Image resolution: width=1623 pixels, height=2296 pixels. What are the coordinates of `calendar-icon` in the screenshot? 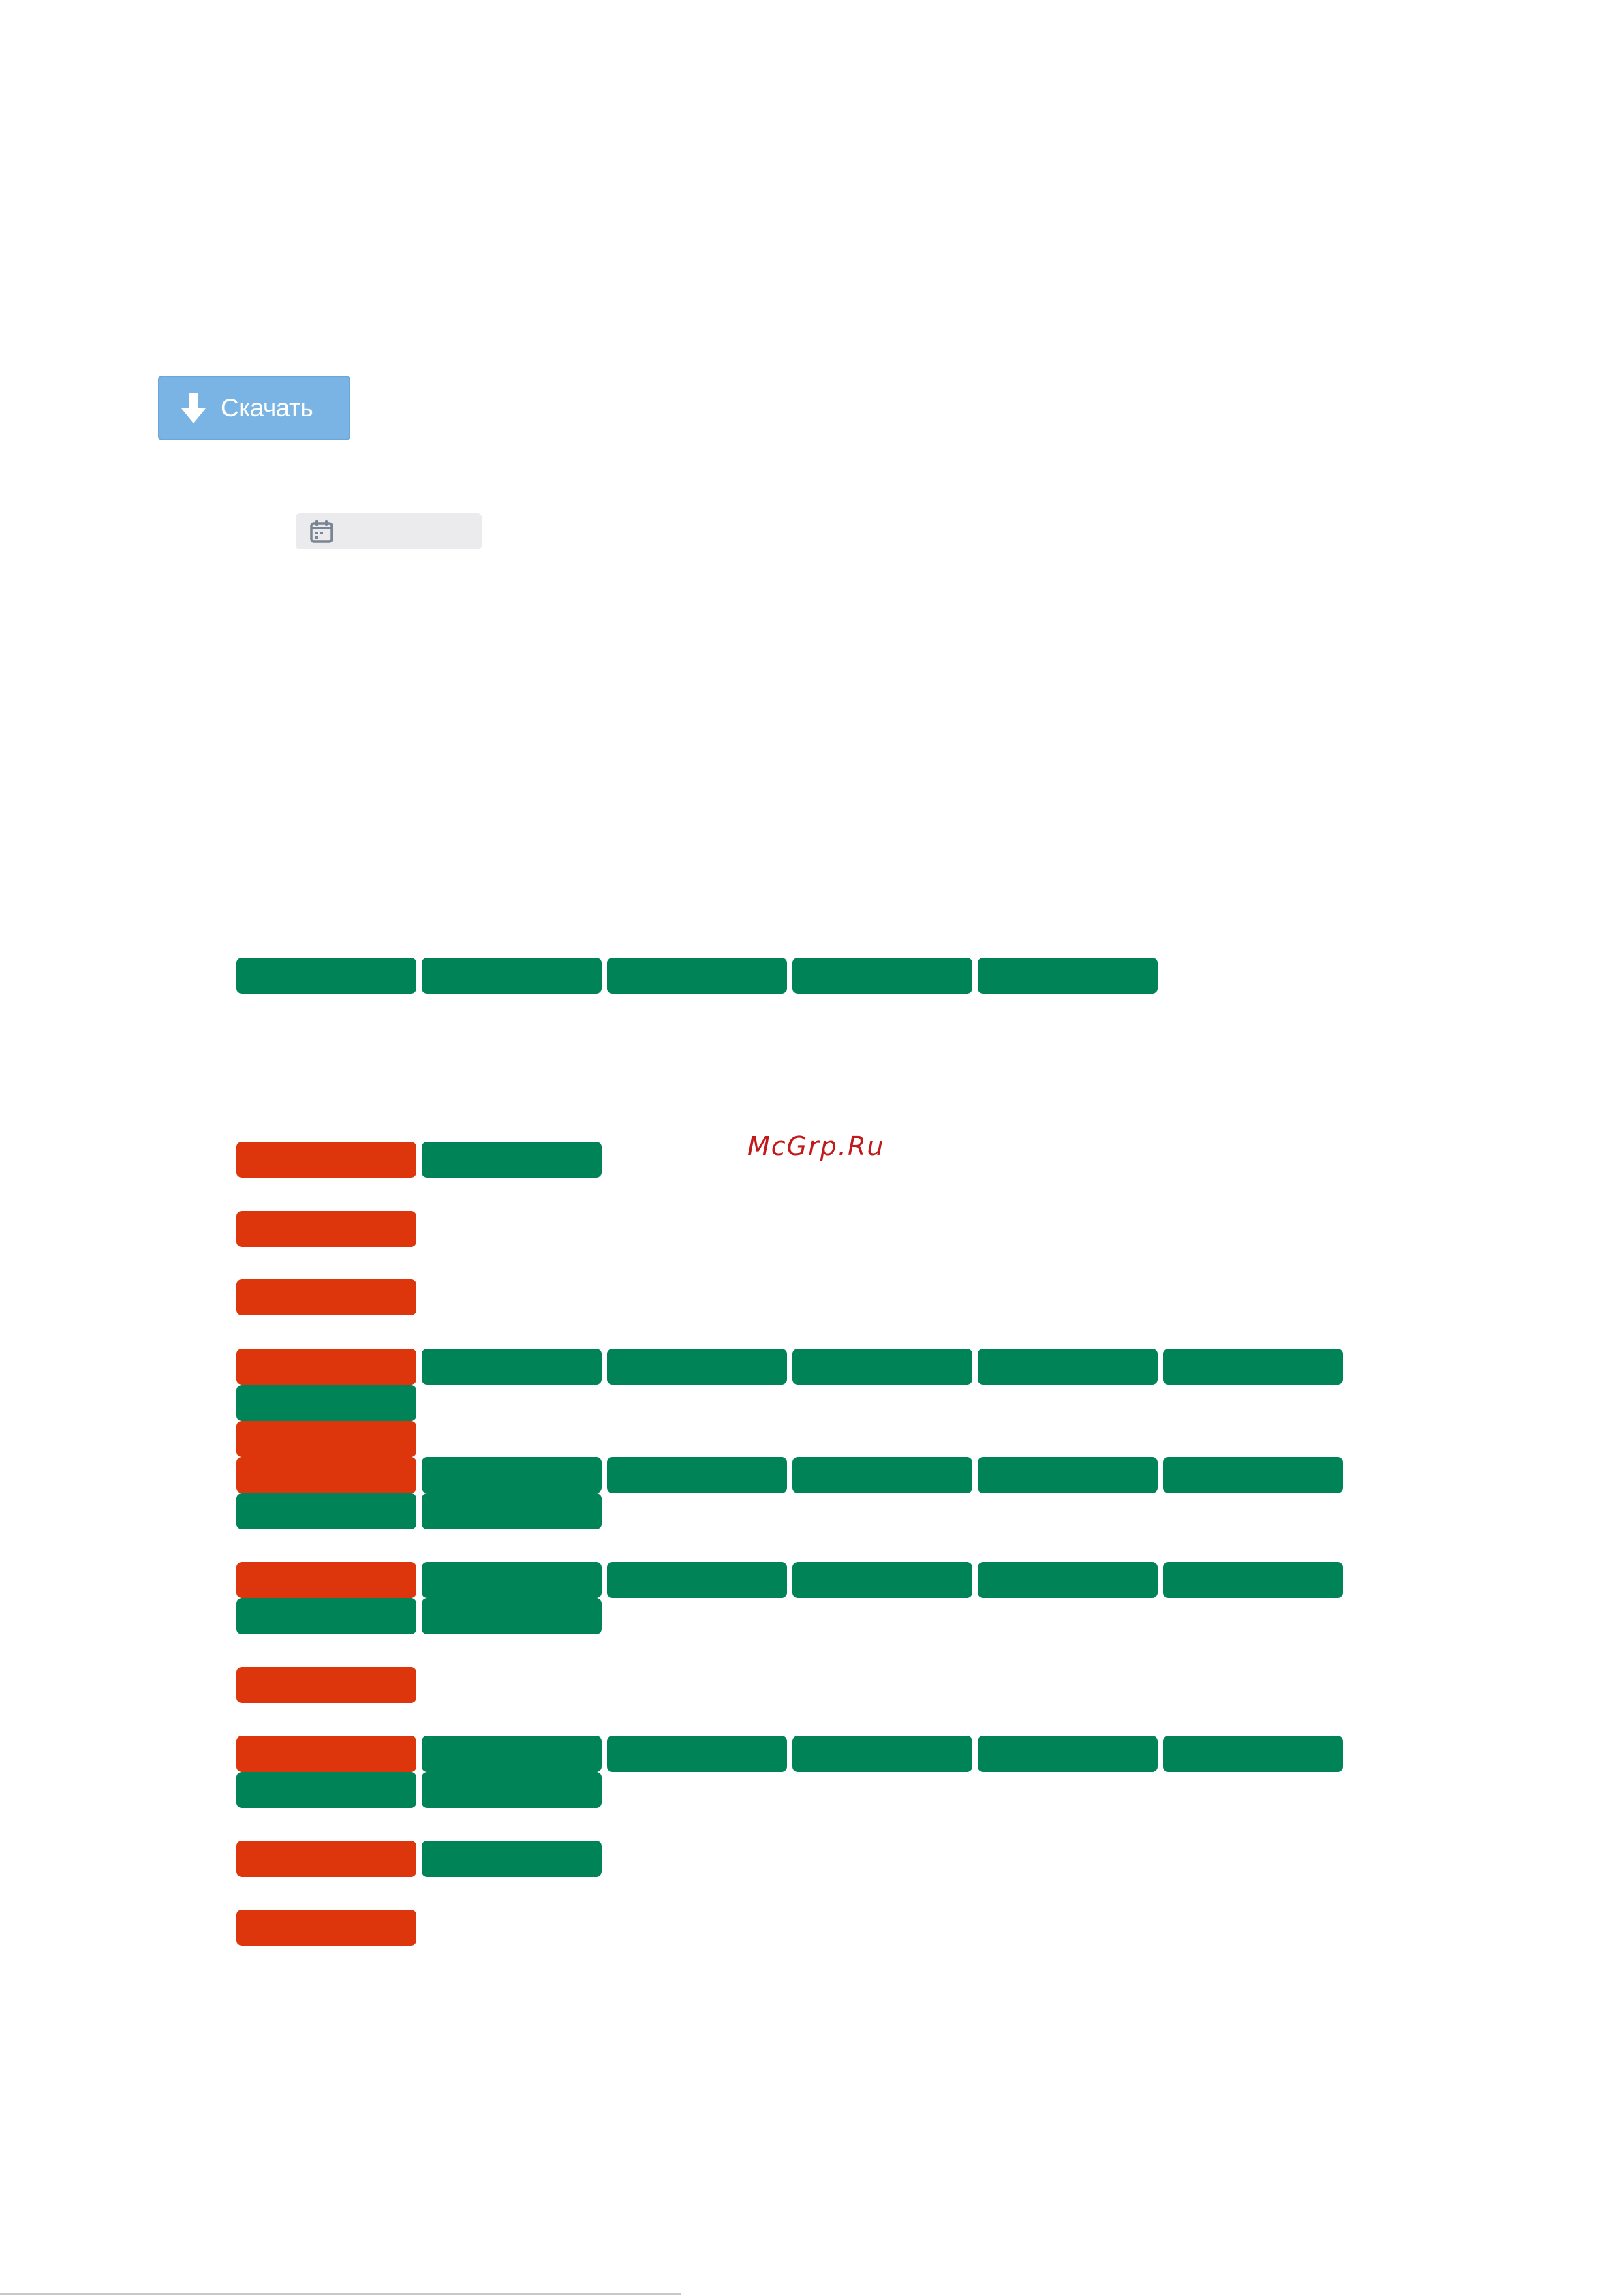 It's located at (321, 531).